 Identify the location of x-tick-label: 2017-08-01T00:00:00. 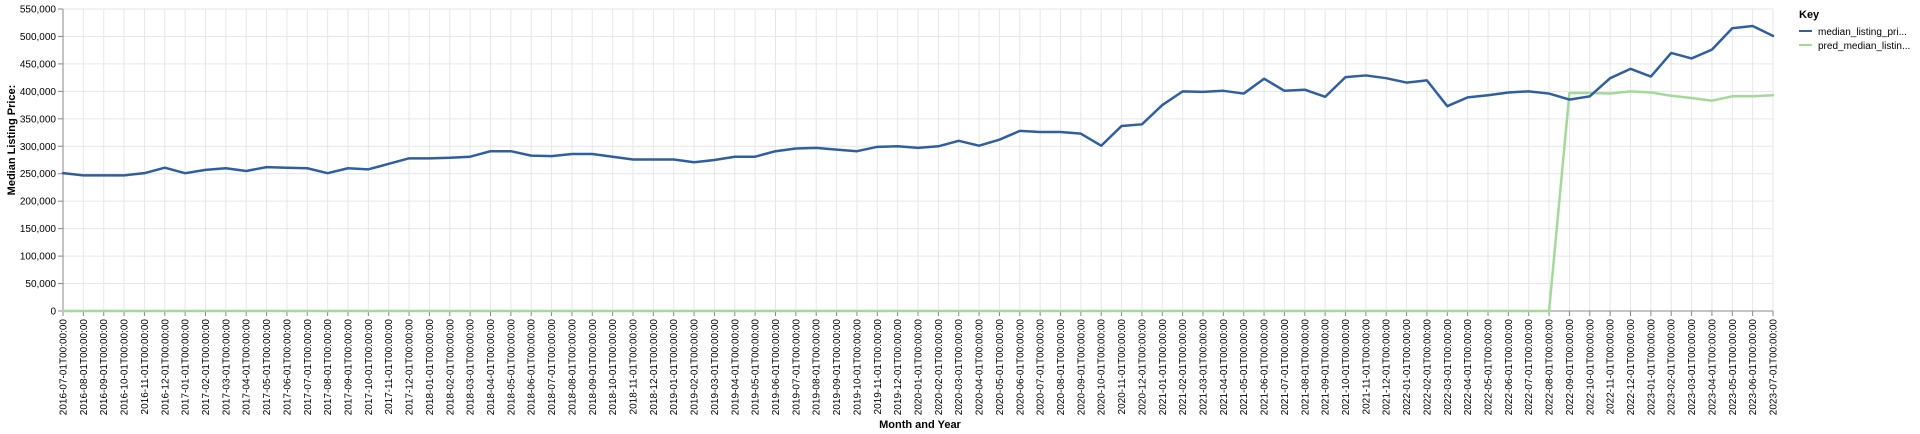
(328, 367).